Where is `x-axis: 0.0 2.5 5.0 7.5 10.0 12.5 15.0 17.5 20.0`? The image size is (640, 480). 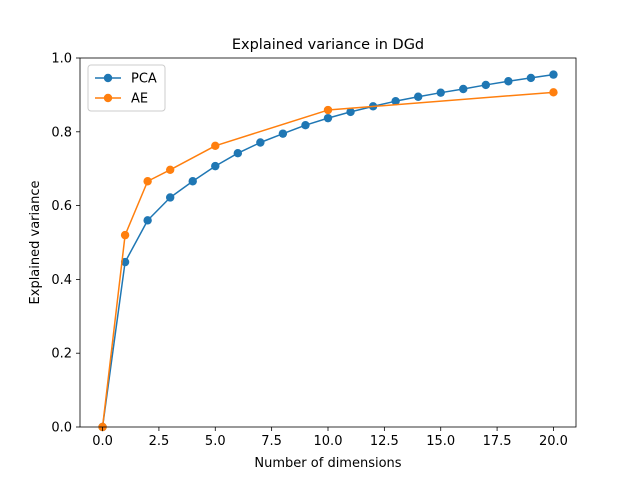 x-axis: 0.0 2.5 5.0 7.5 10.0 12.5 15.0 17.5 20.0 is located at coordinates (330, 438).